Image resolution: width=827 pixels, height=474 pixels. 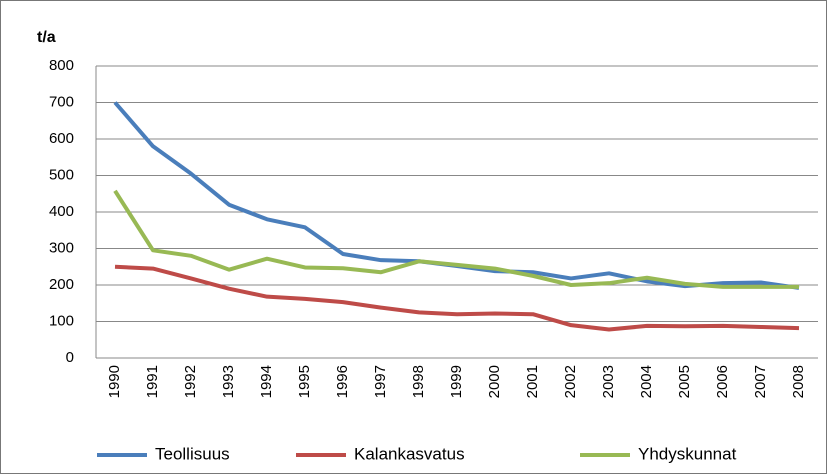 I want to click on x-tick-label: 1991, so click(x=152, y=381).